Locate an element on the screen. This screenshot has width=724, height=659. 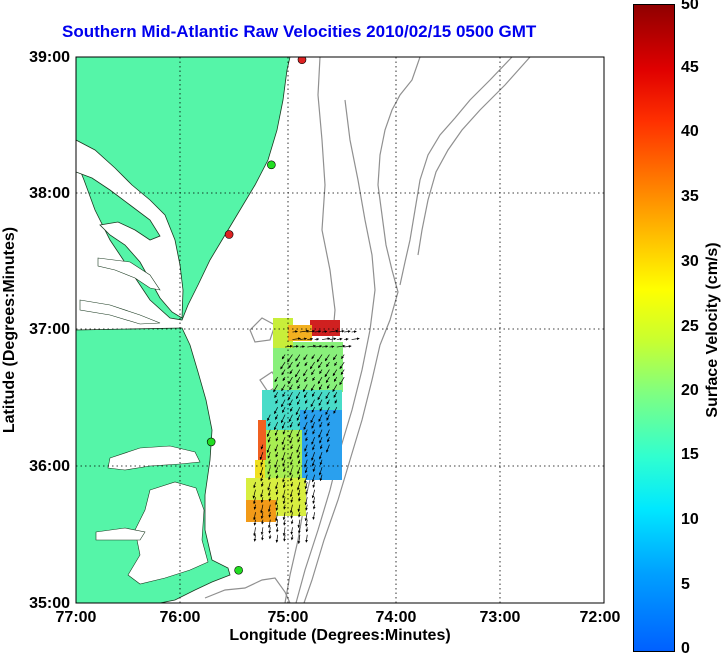
y-tick: 36:00 is located at coordinates (49, 466).